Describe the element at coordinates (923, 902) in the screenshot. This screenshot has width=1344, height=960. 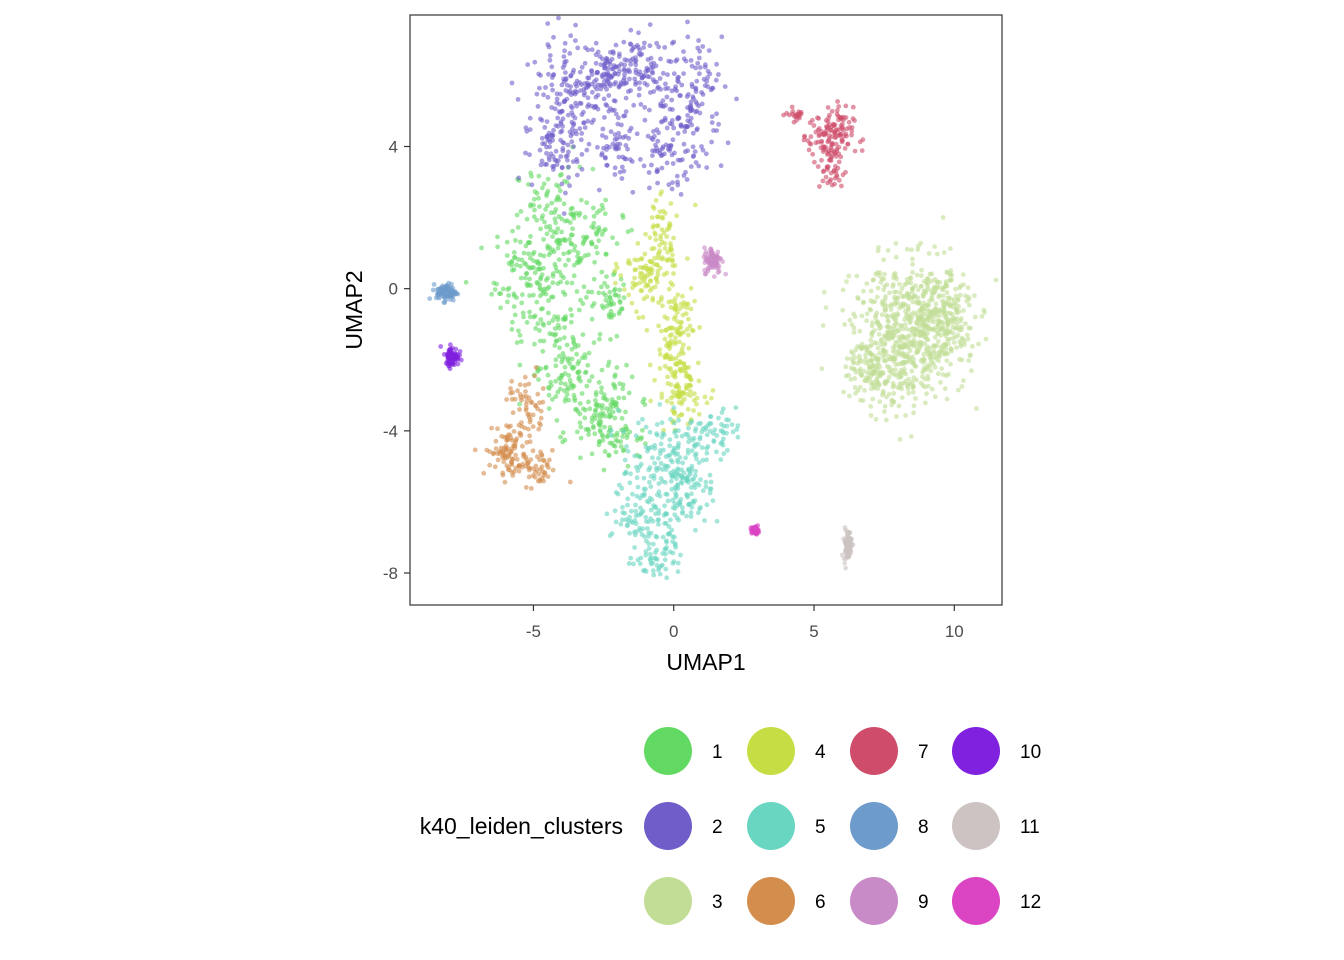
I see `legend-label-9: 9` at that location.